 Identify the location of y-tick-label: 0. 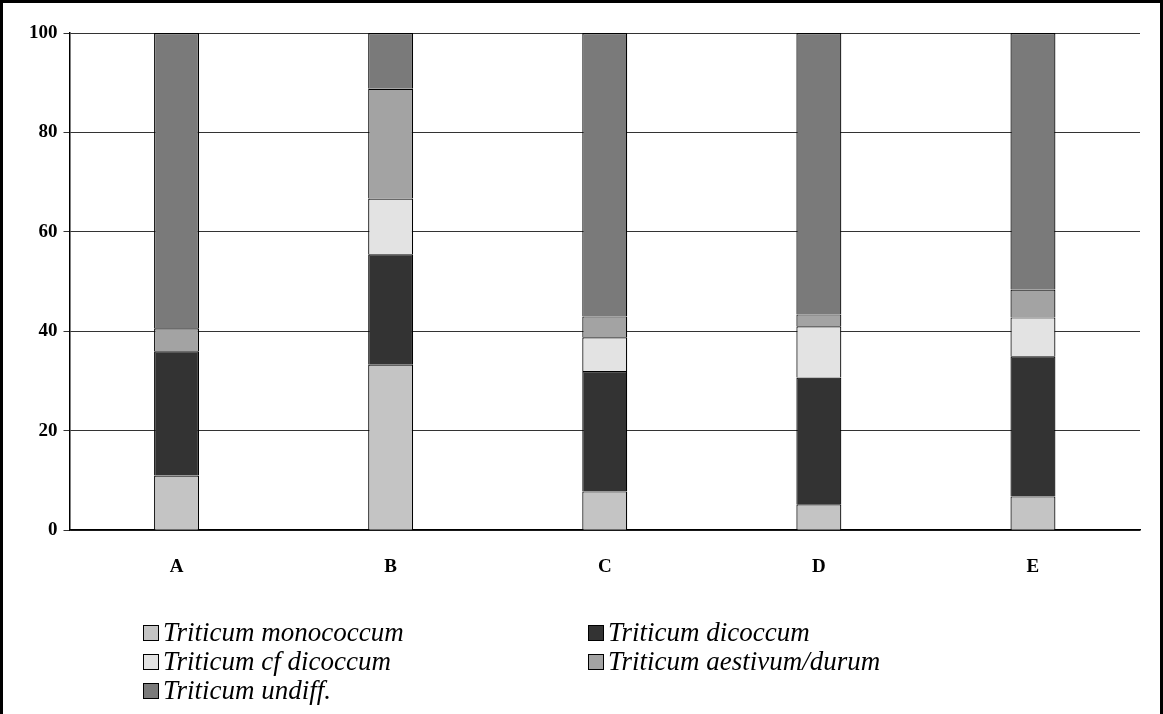
(53, 529).